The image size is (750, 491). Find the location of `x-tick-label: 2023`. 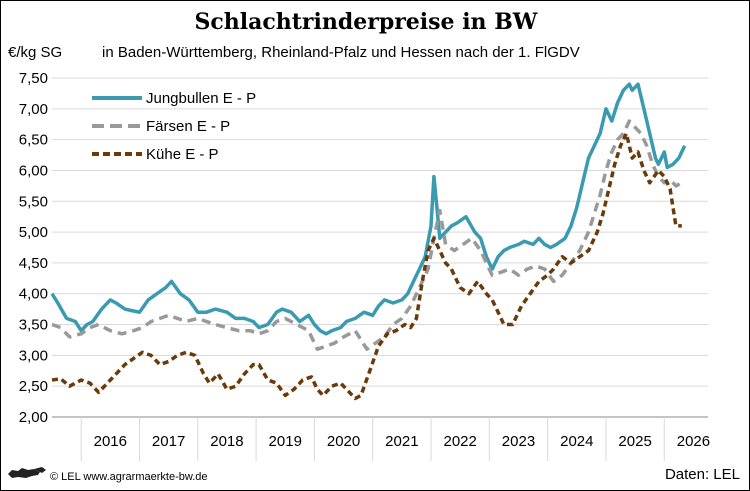

x-tick-label: 2023 is located at coordinates (518, 441).